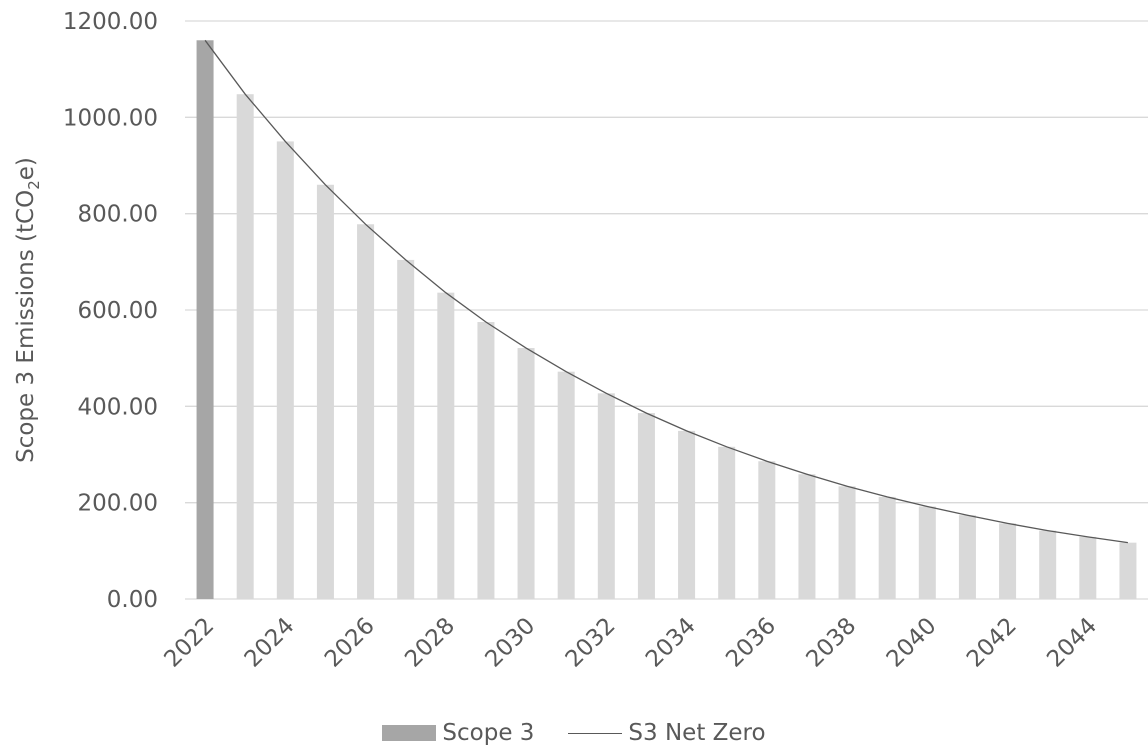 The width and height of the screenshot is (1148, 749). What do you see at coordinates (832, 643) in the screenshot?
I see `x-tick-label: 2038` at bounding box center [832, 643].